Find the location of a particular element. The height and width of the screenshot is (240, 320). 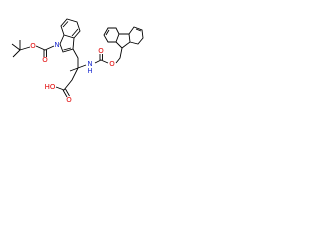

atom-labels: O O N N H O O HO O is located at coordinates (72, 72).